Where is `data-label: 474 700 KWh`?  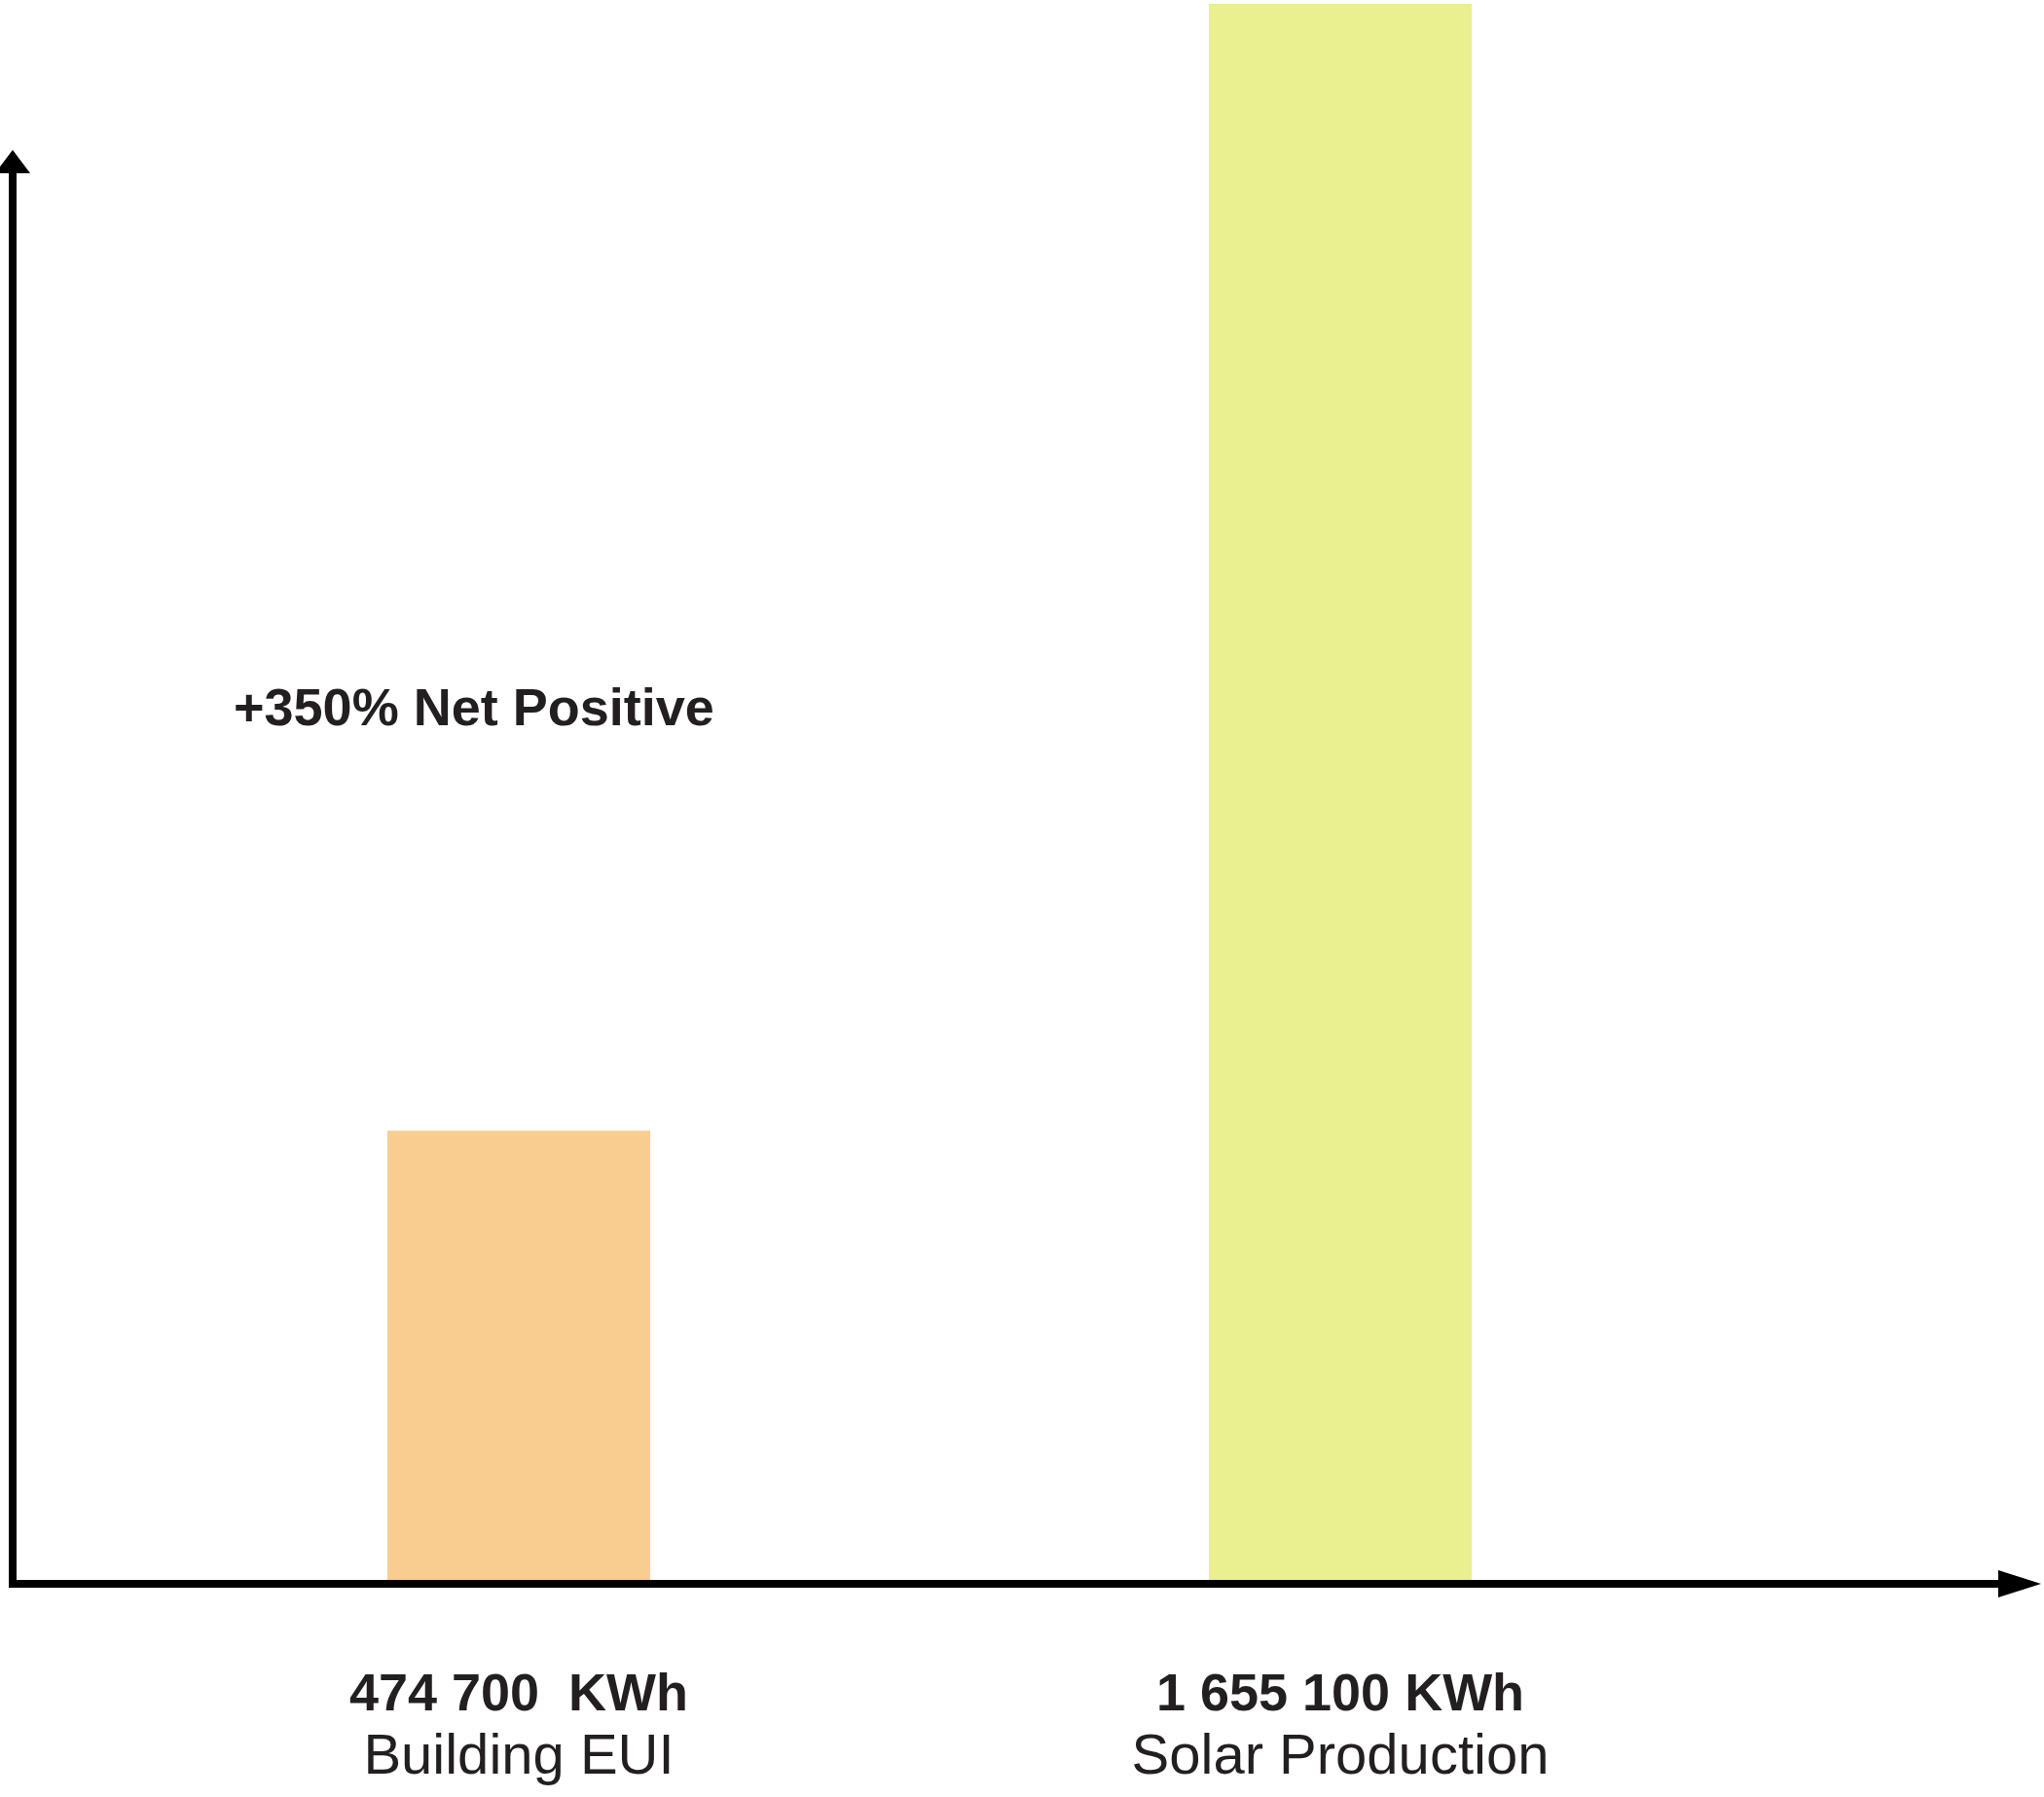 data-label: 474 700 KWh is located at coordinates (519, 1692).